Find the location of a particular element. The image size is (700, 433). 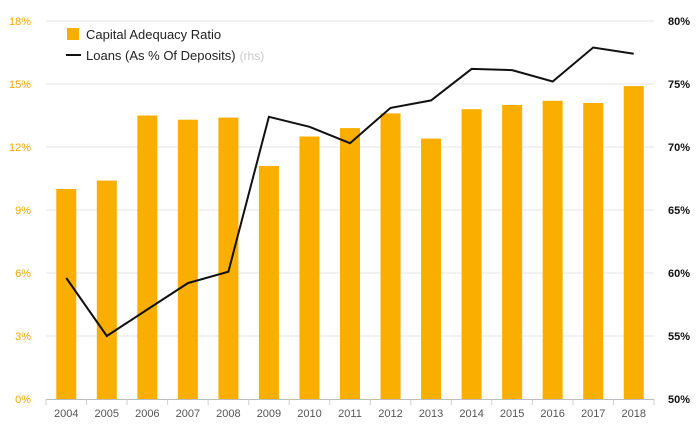

x-tick-label: 2010 is located at coordinates (309, 414).